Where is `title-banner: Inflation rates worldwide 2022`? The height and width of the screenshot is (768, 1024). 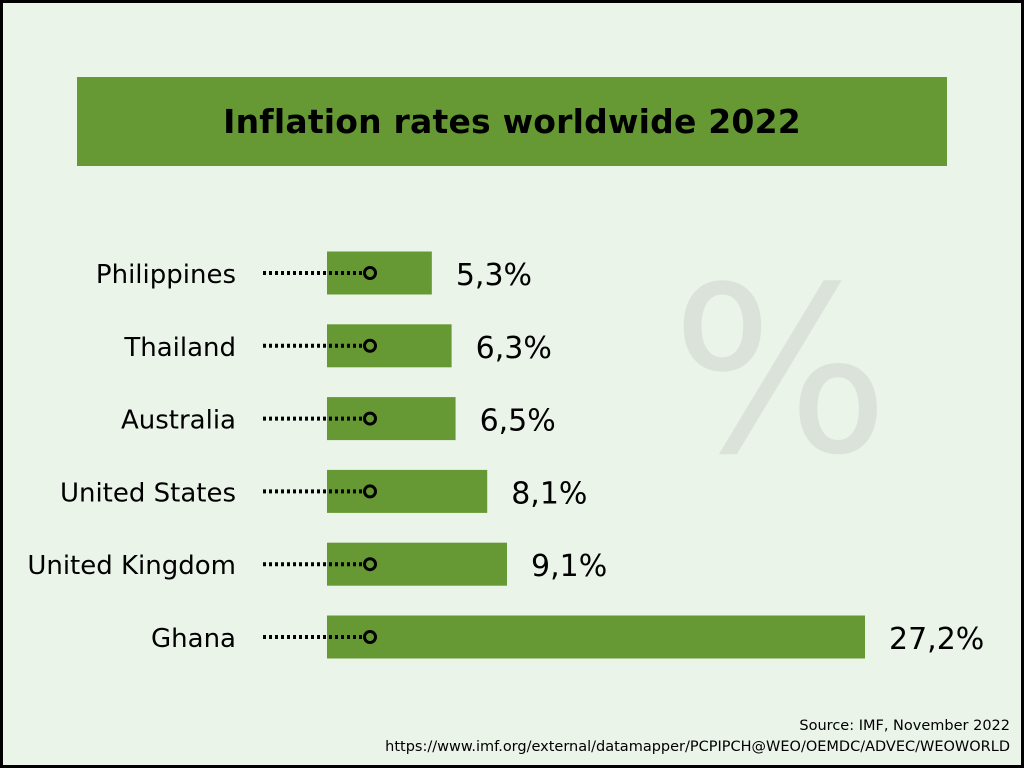 title-banner: Inflation rates worldwide 2022 is located at coordinates (512, 121).